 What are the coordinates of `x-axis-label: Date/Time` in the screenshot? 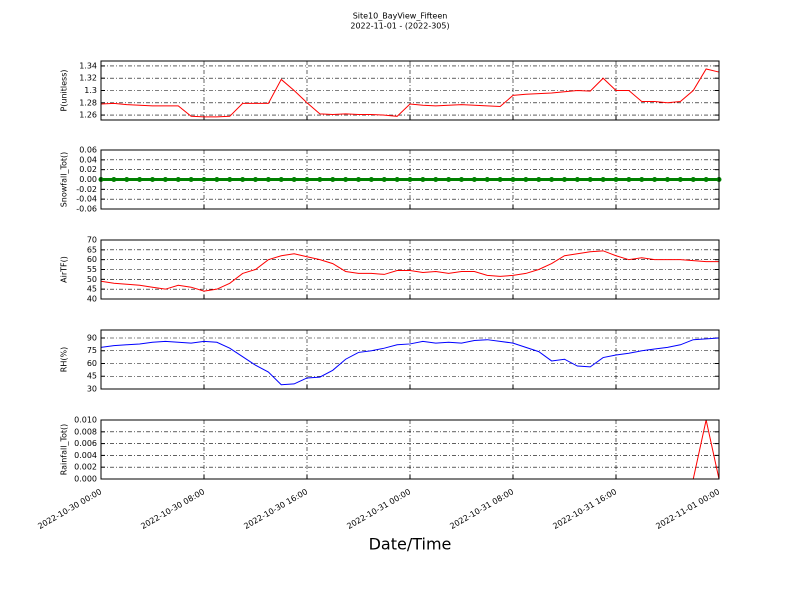 It's located at (410, 544).